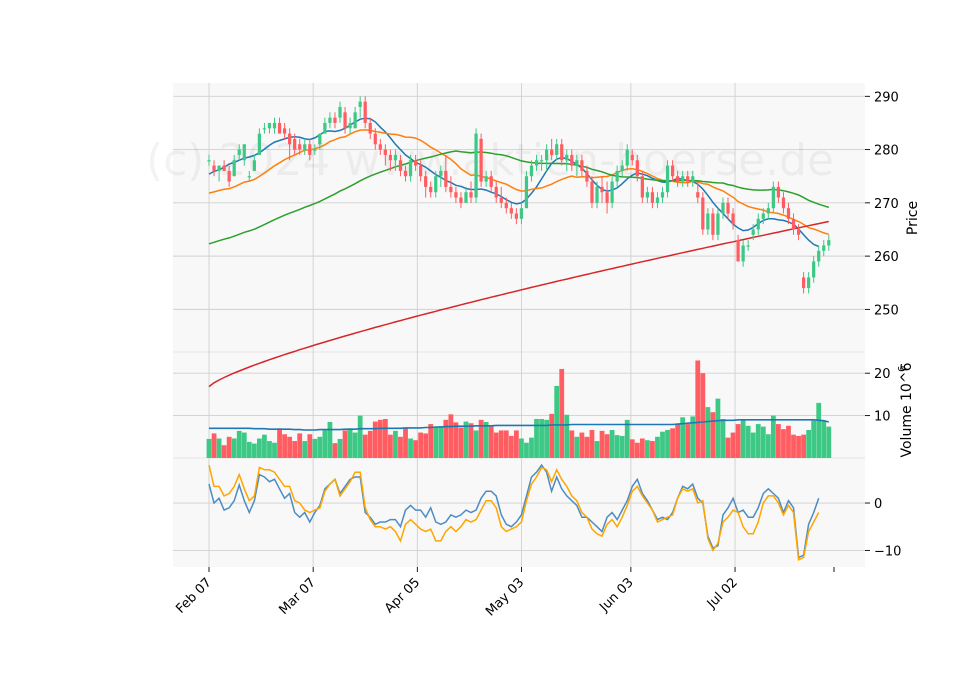  What do you see at coordinates (886, 204) in the screenshot?
I see `price-tick-label: 270` at bounding box center [886, 204].